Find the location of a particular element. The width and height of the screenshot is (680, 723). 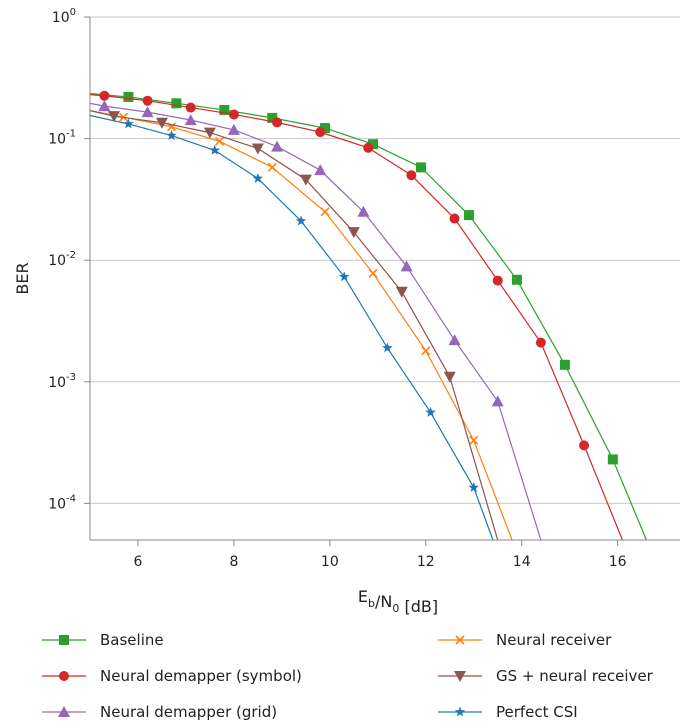

legend-item: Neural demapper (symbol) is located at coordinates (172, 676).